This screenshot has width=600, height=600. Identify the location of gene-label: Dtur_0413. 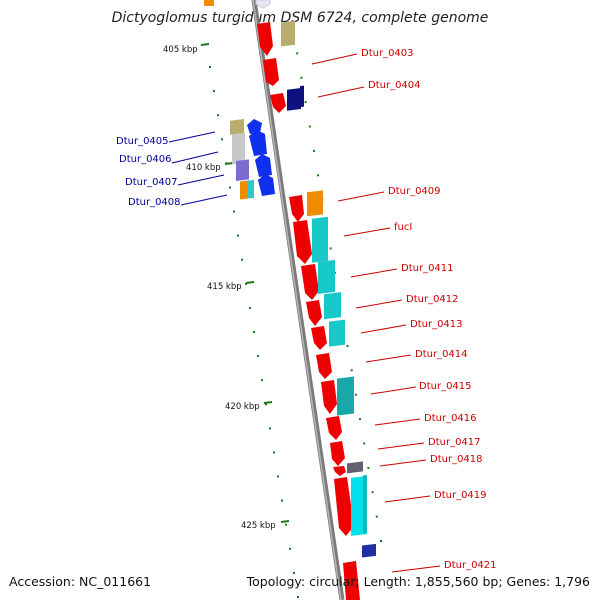
(436, 324).